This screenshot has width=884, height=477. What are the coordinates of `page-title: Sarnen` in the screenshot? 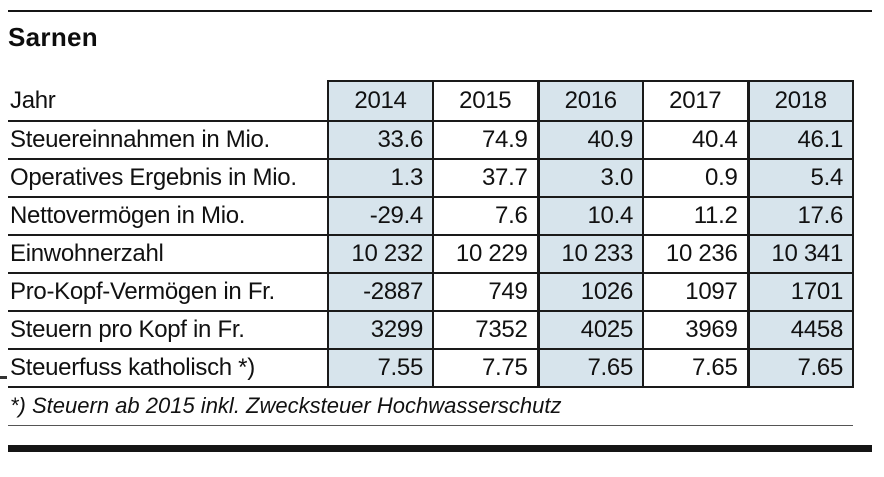 It's located at (53, 37).